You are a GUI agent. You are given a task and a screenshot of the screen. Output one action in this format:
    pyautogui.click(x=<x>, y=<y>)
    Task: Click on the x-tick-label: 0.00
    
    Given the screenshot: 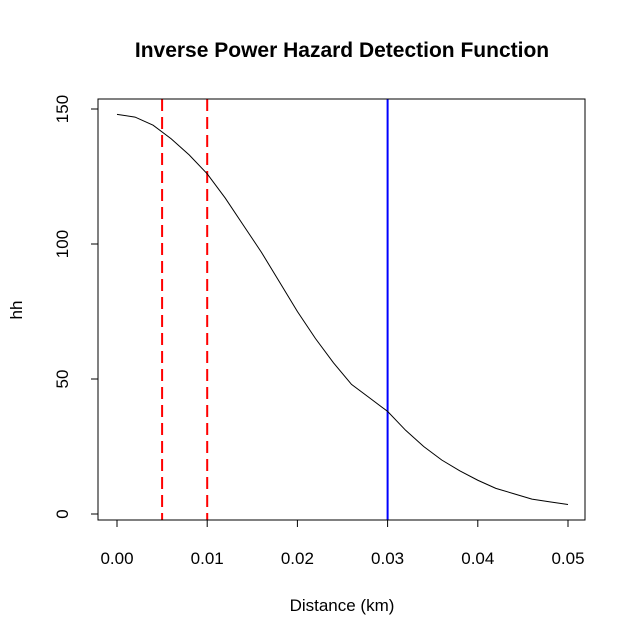 What is the action you would take?
    pyautogui.click(x=116, y=558)
    